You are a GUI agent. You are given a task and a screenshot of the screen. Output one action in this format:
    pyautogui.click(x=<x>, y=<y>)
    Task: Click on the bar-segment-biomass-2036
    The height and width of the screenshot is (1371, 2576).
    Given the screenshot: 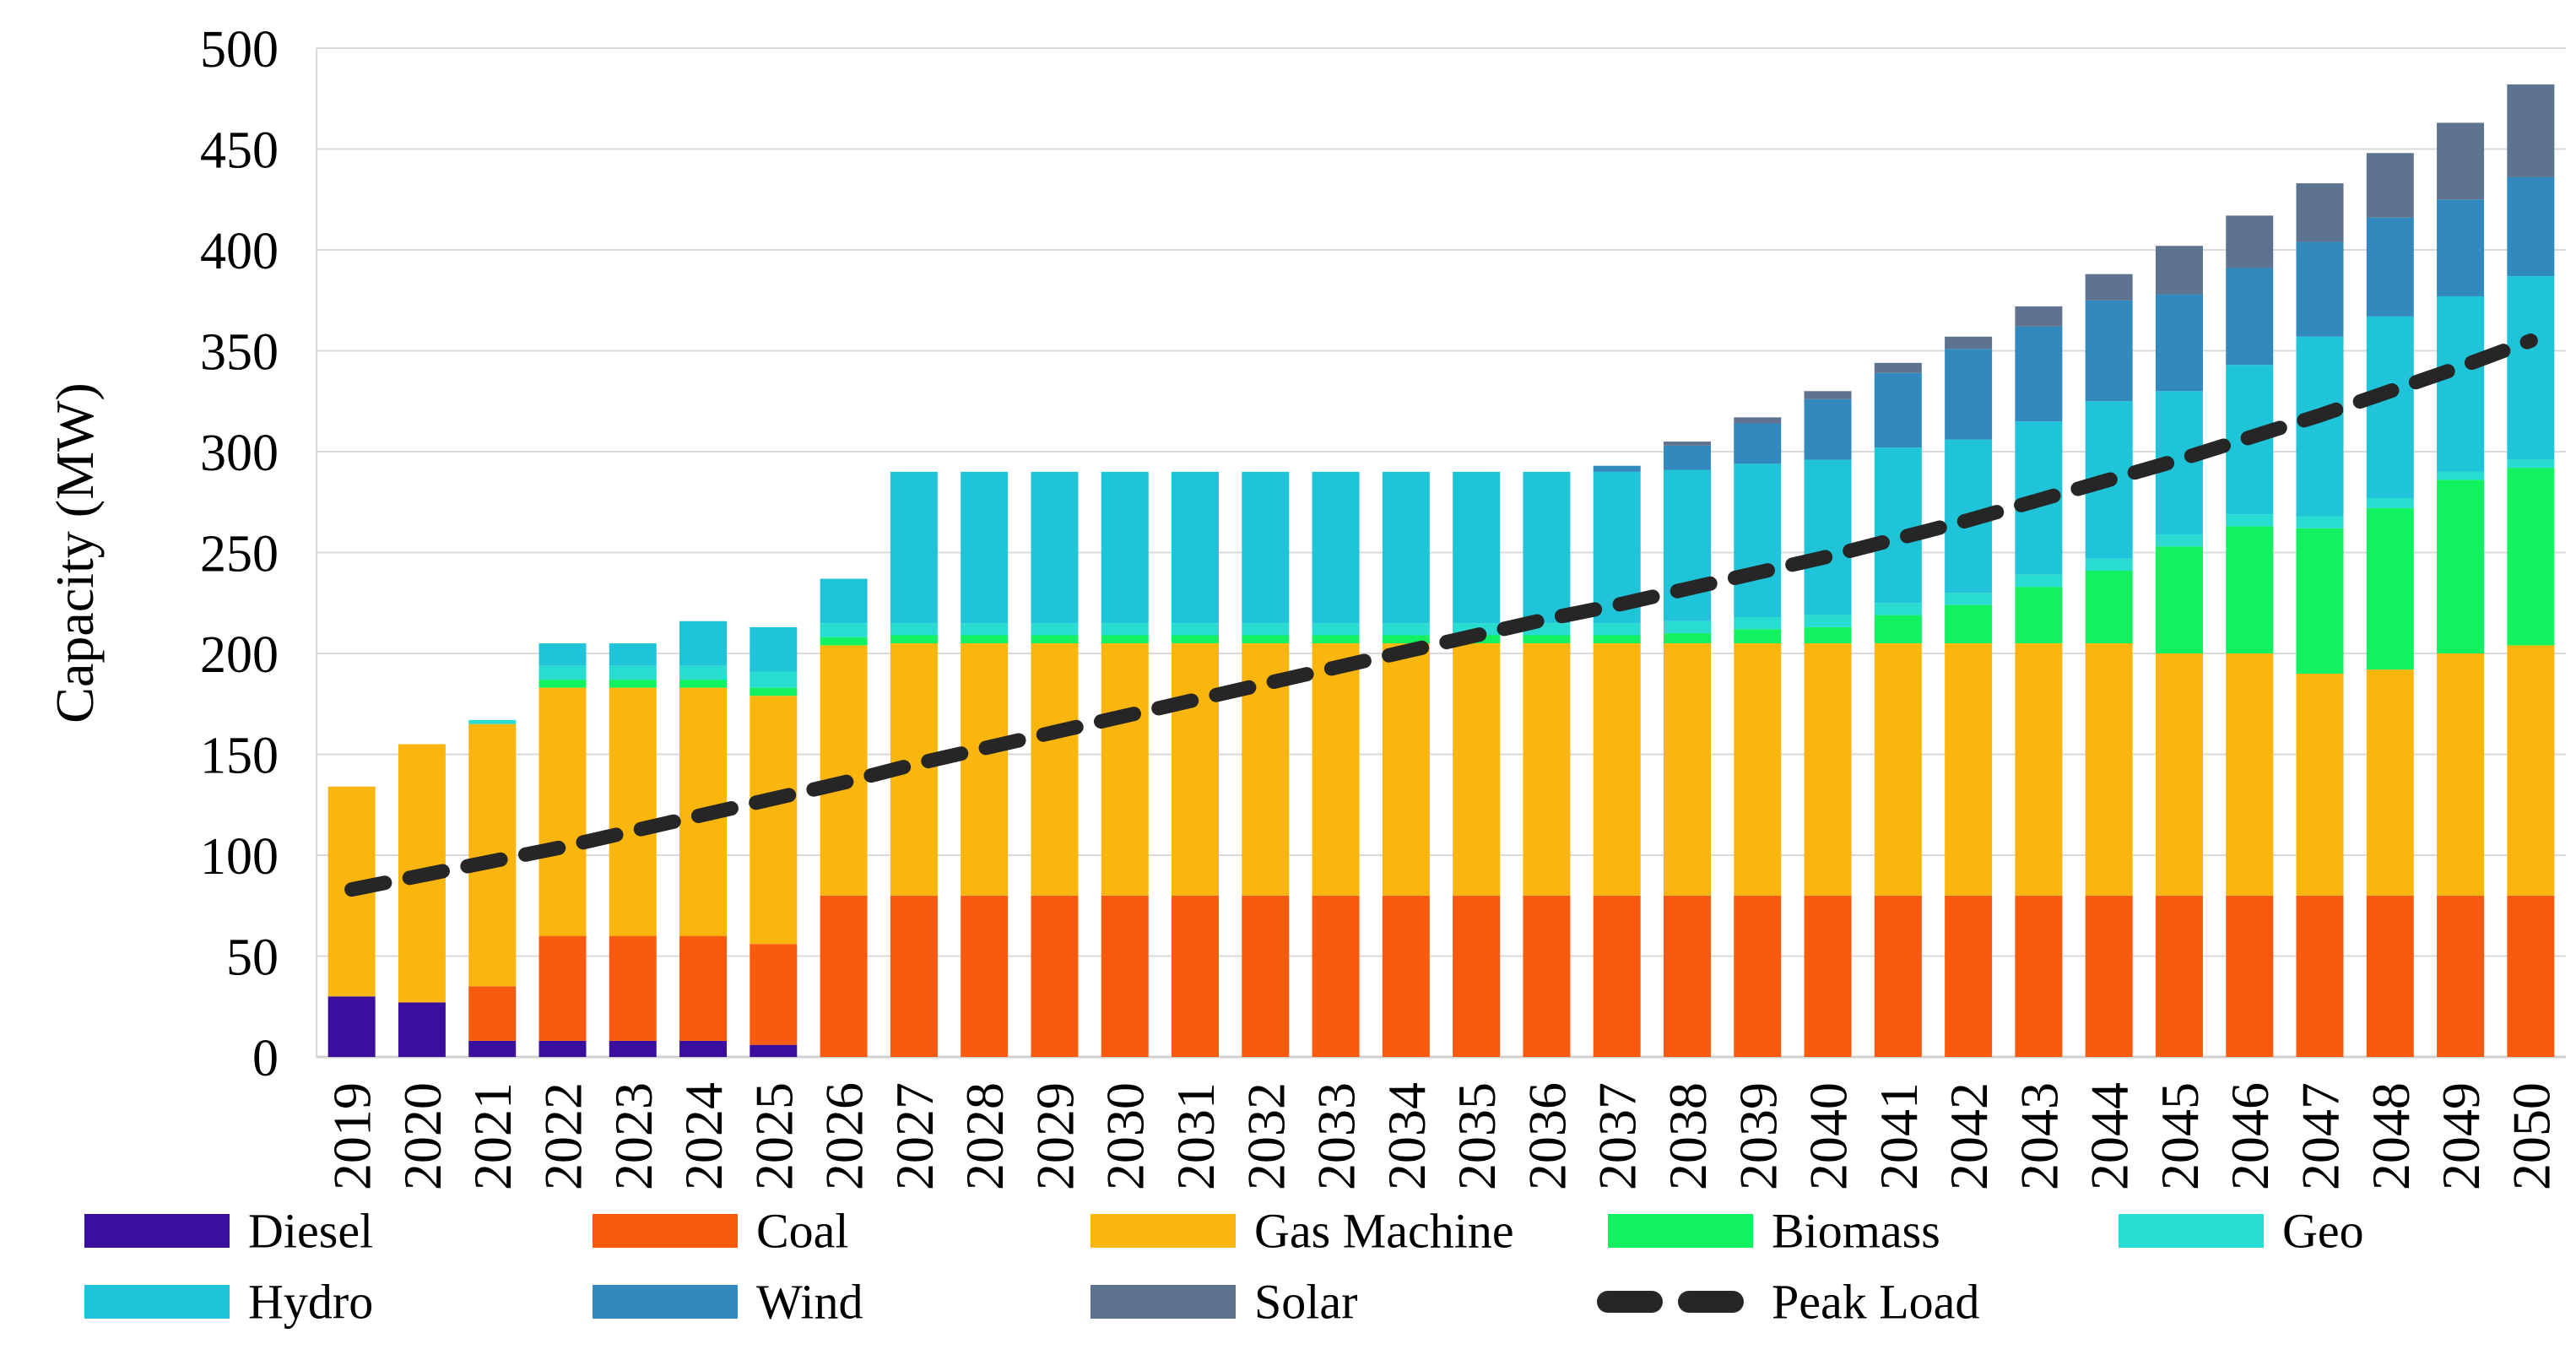 What is the action you would take?
    pyautogui.click(x=1547, y=639)
    